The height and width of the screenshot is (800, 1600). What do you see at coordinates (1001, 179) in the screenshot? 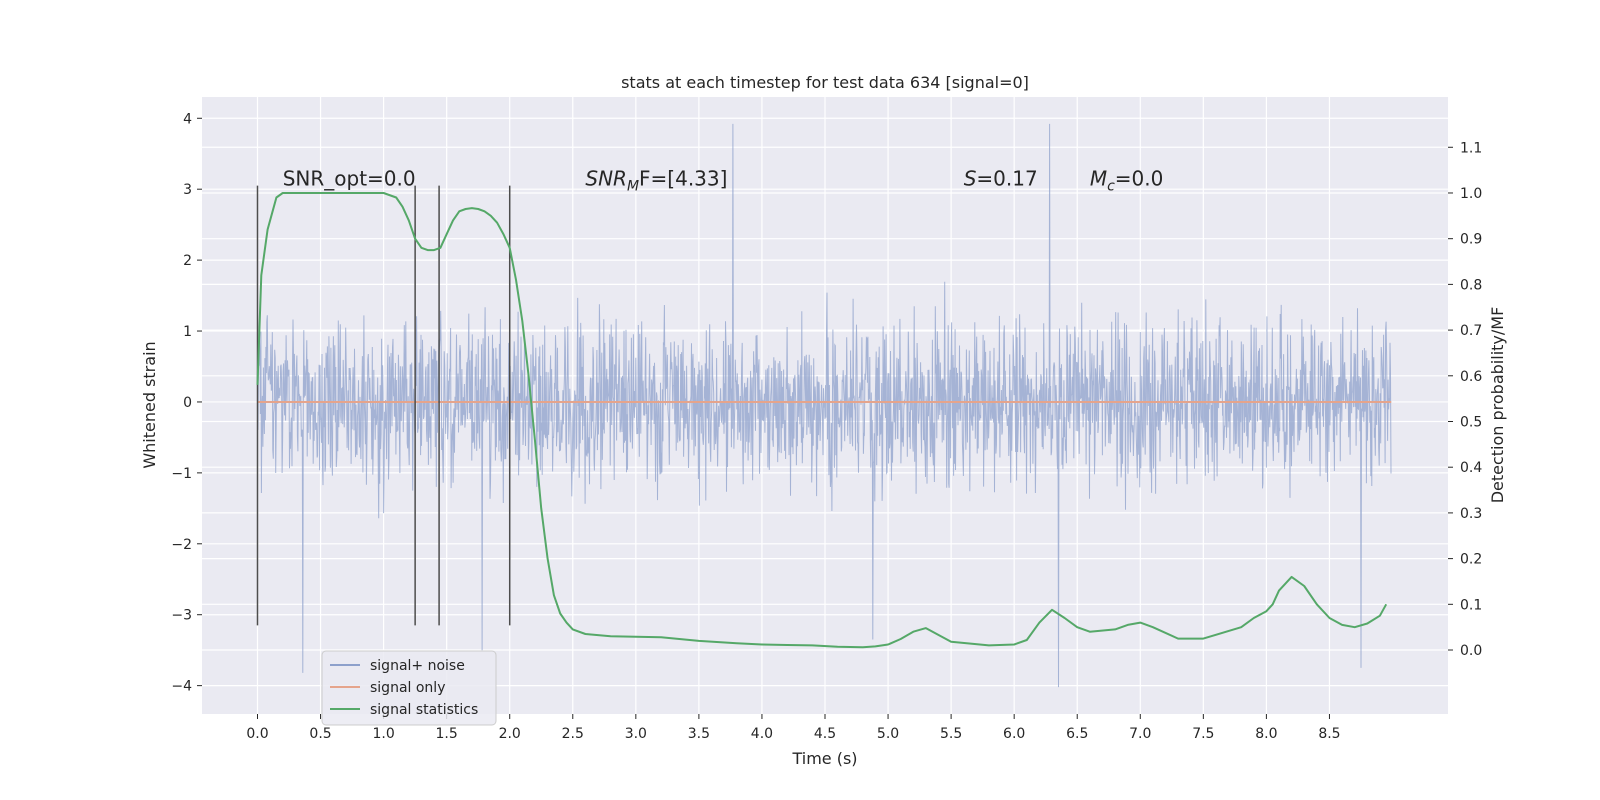
I see `annotation-s-stat: S=0.17` at bounding box center [1001, 179].